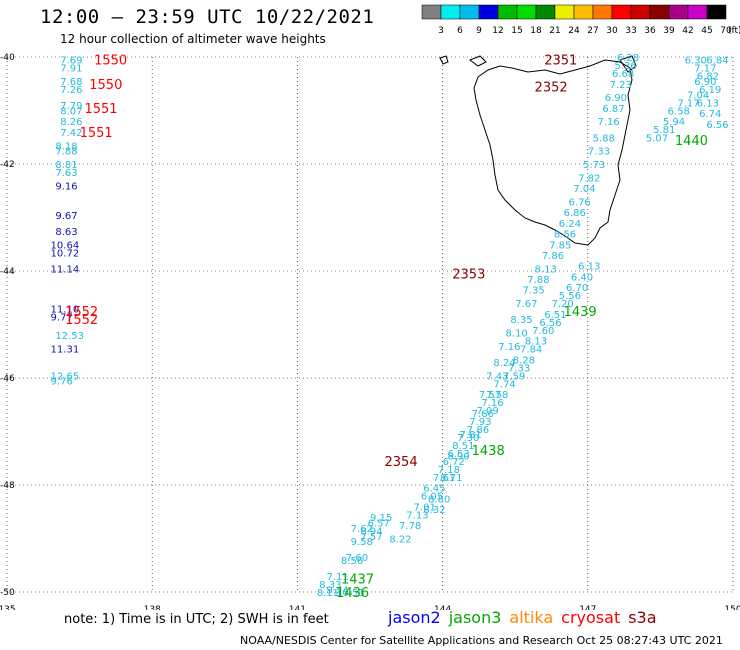  Describe the element at coordinates (468, 275) in the screenshot. I see `time-label: 2353` at that location.